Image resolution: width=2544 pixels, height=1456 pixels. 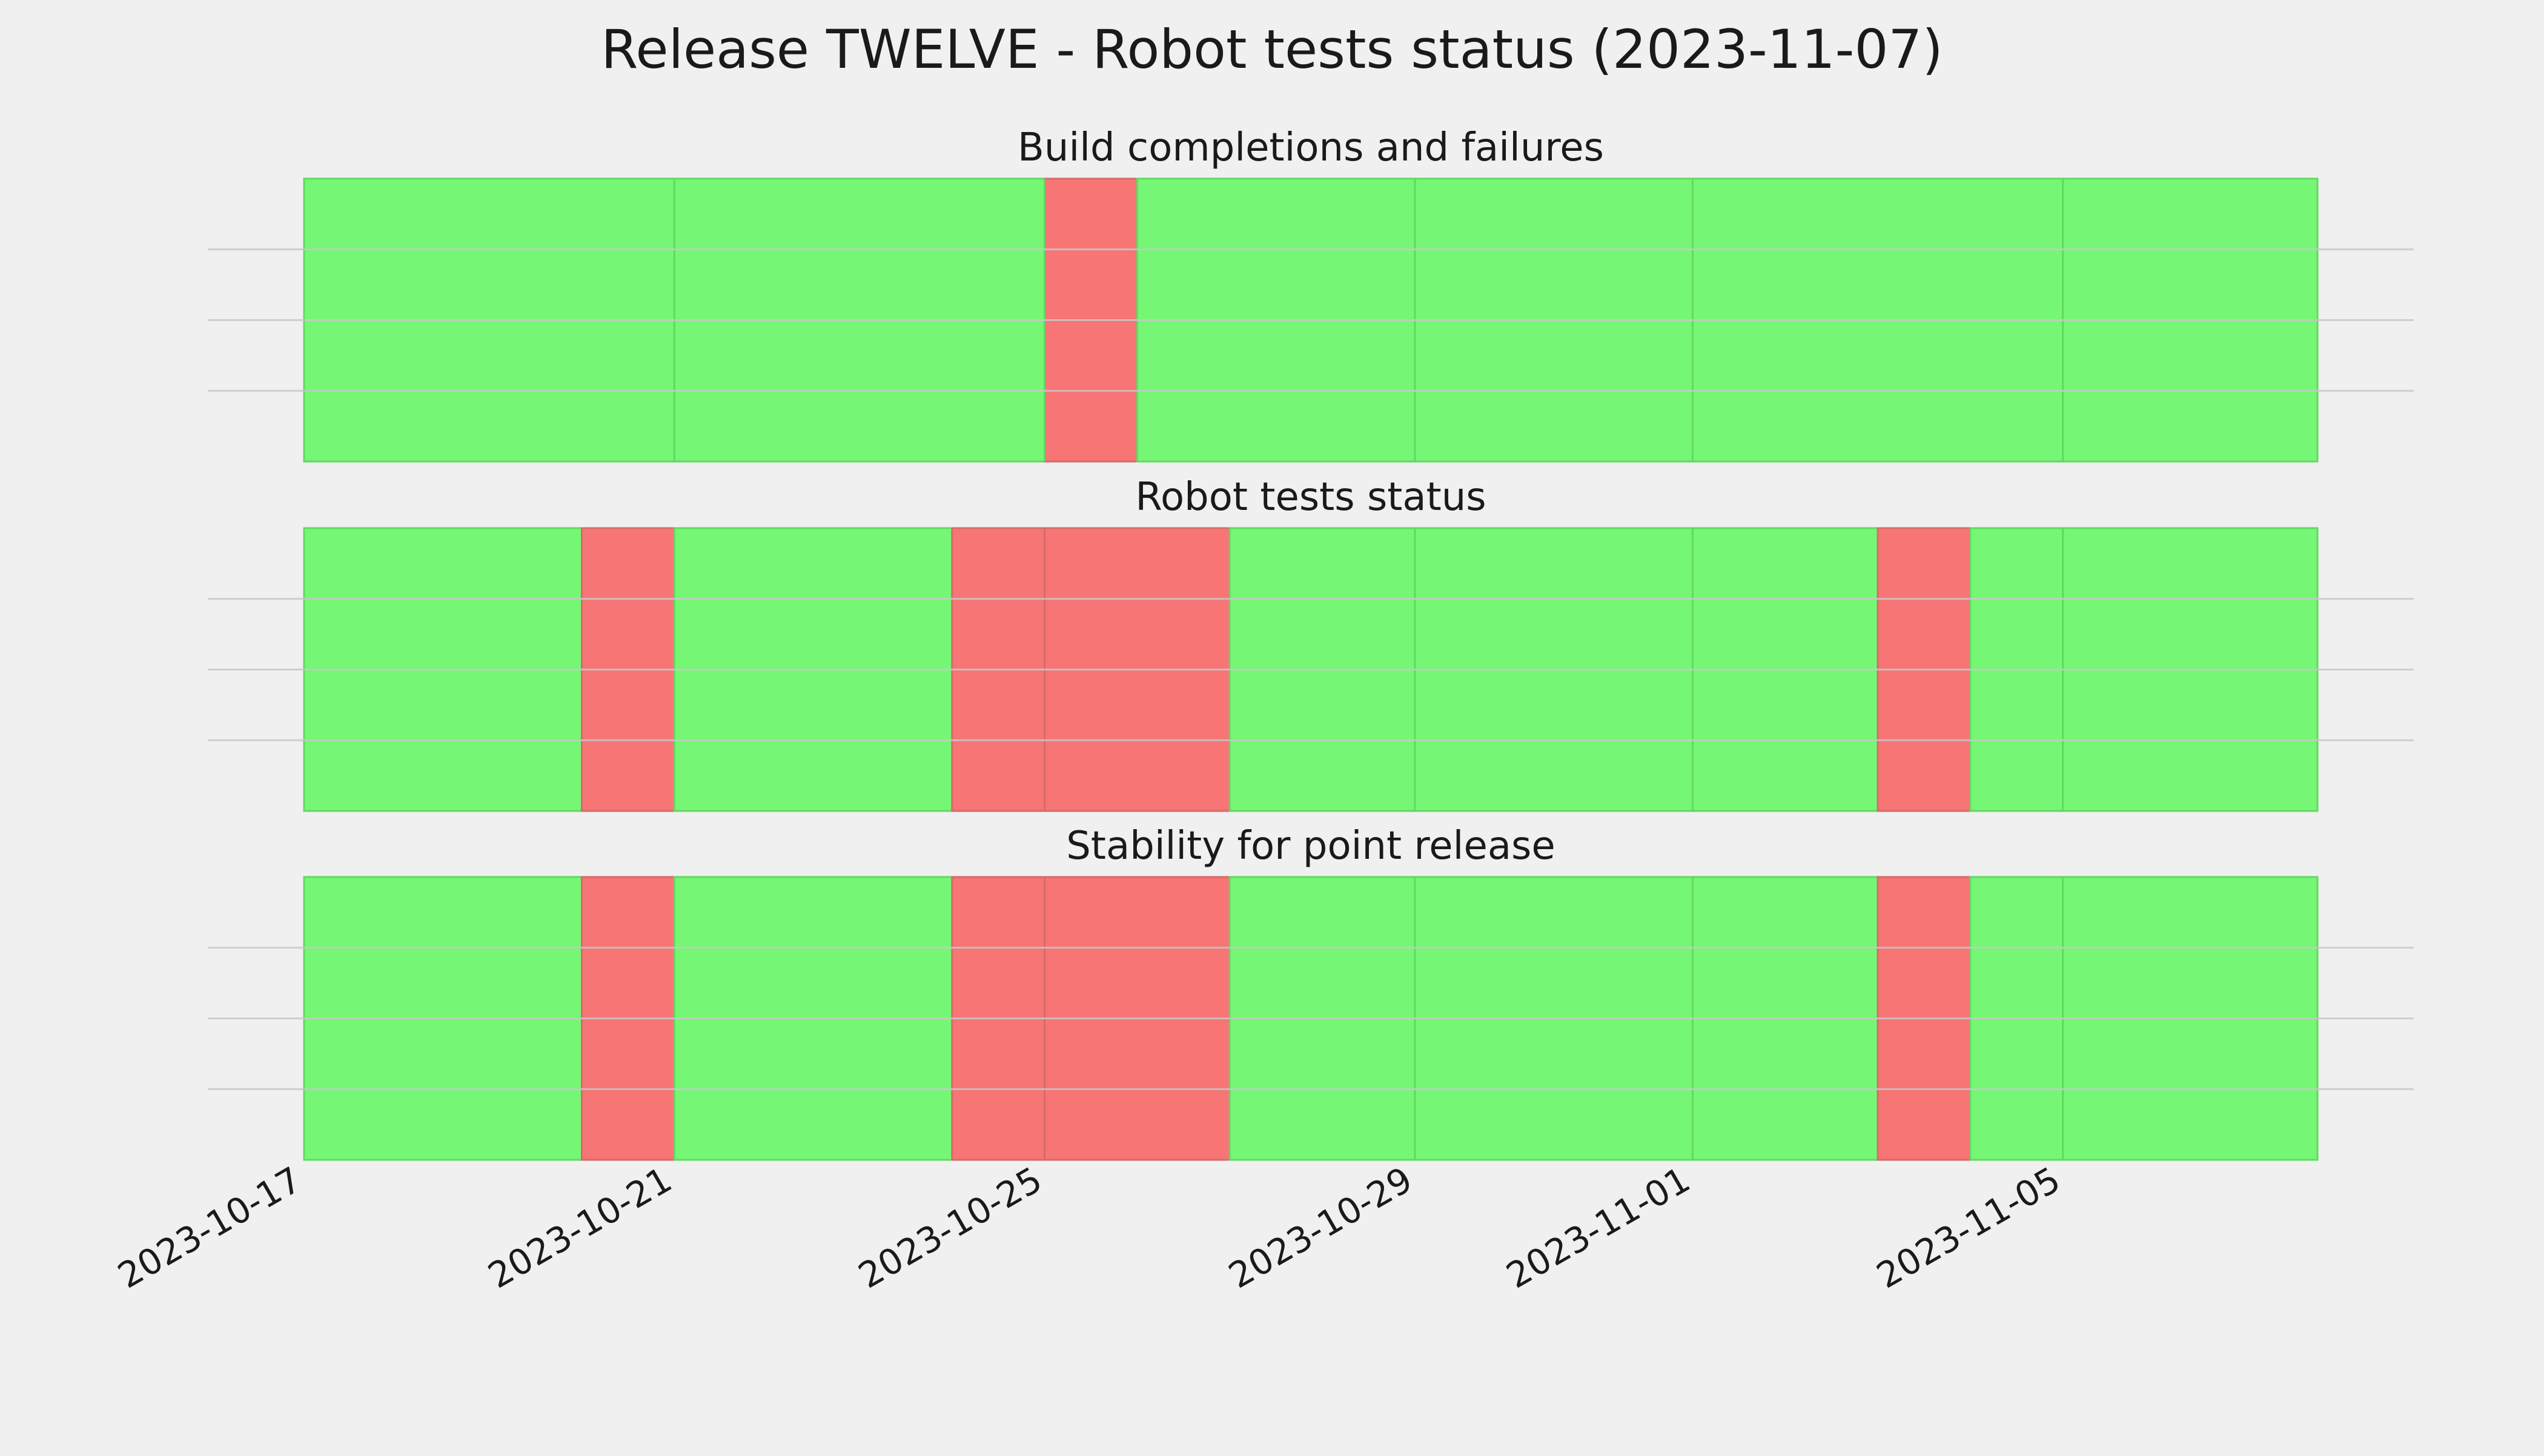 I want to click on panel-title: Build completions and failures, so click(x=1311, y=147).